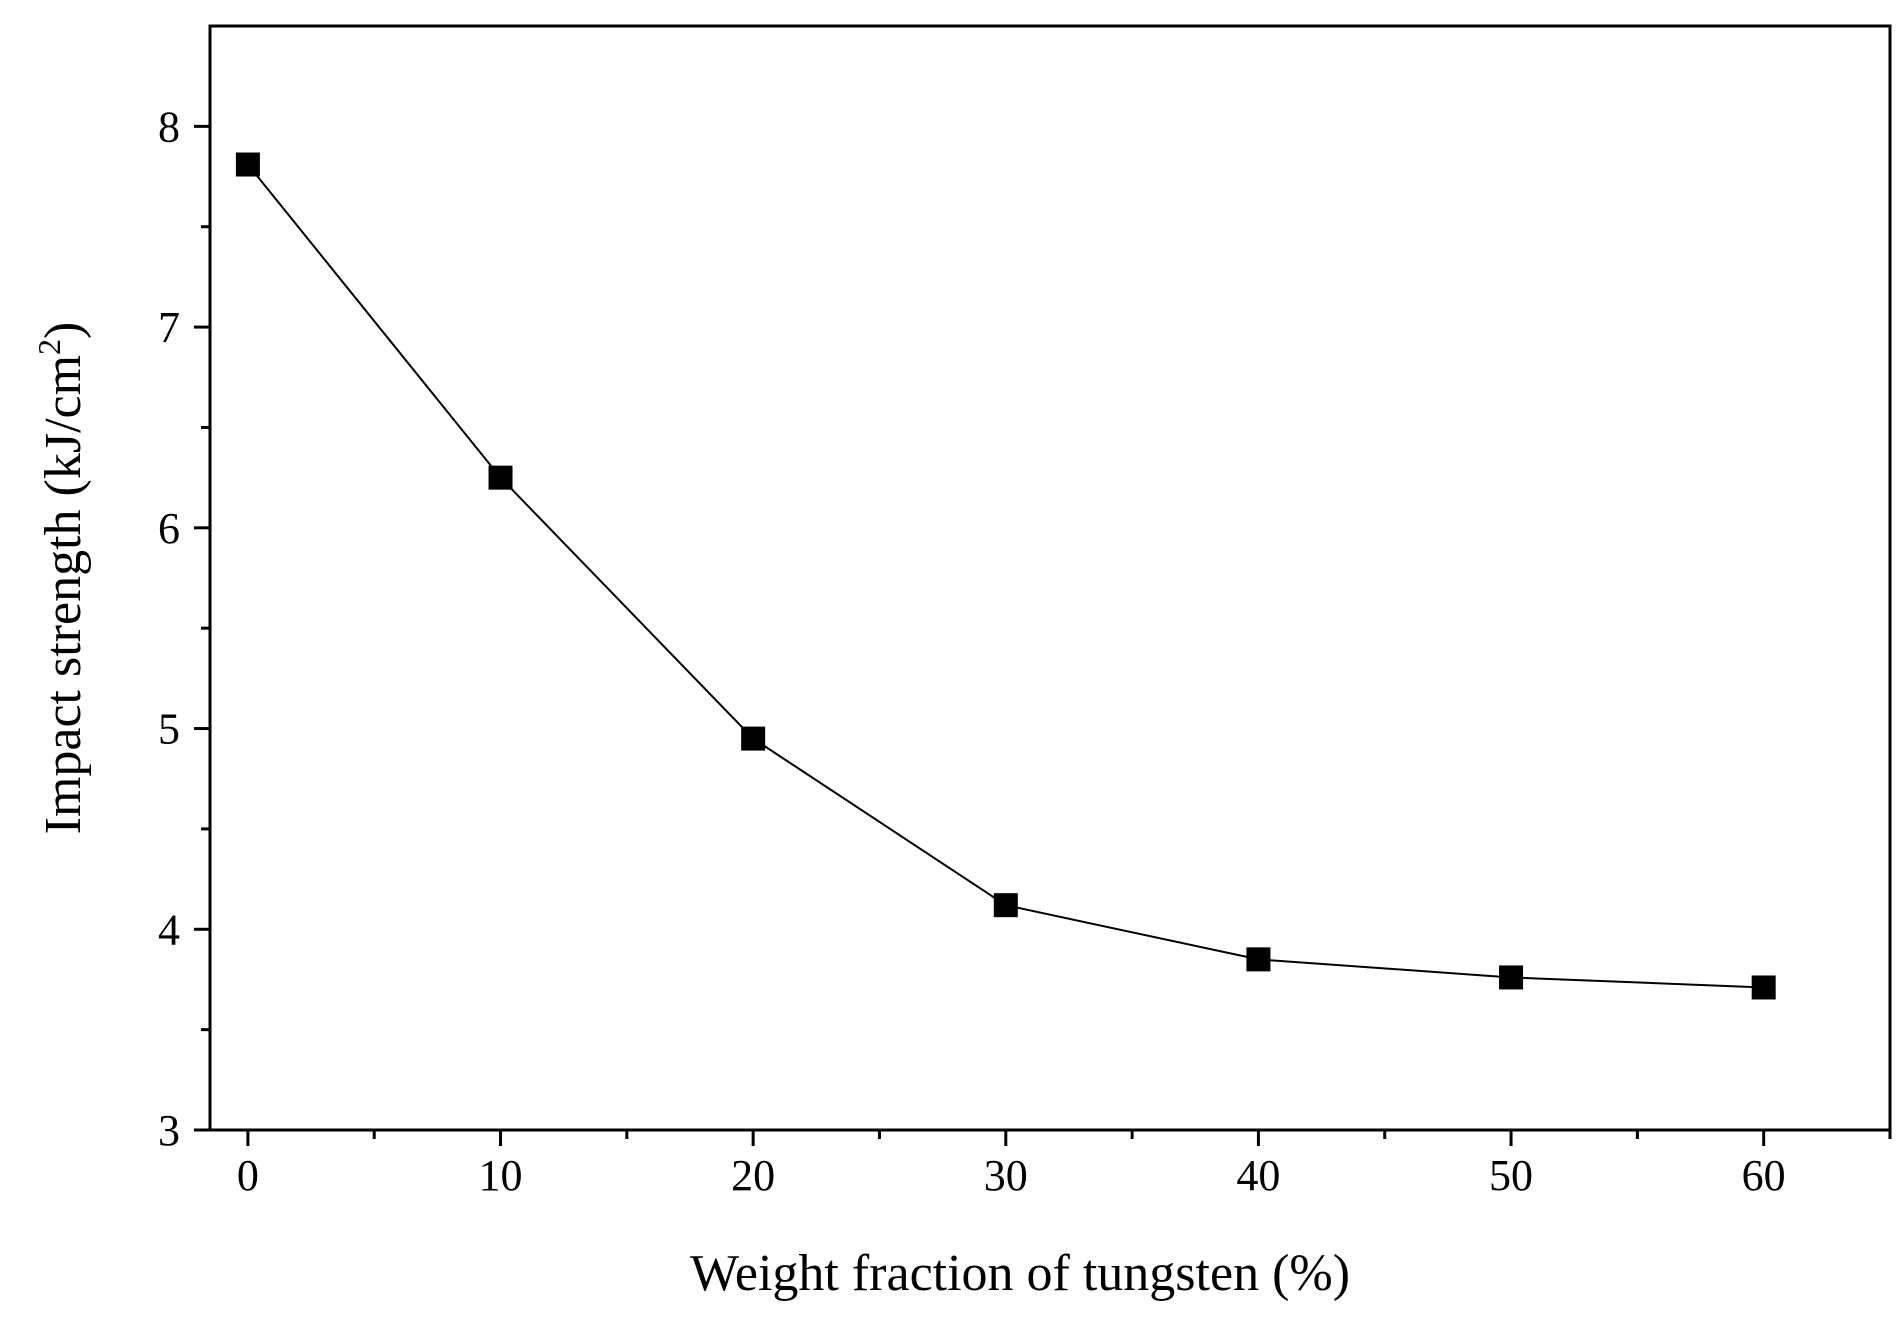 This screenshot has width=1903, height=1318. What do you see at coordinates (49, 347) in the screenshot?
I see `y-axis-label-sup: 2` at bounding box center [49, 347].